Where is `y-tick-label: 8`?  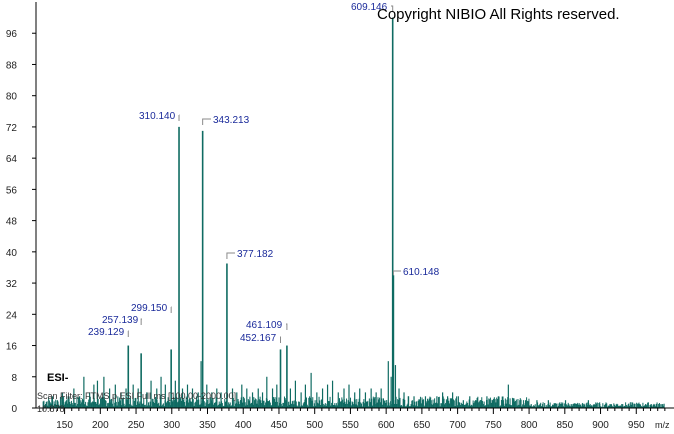
y-tick-label: 8 is located at coordinates (14, 378).